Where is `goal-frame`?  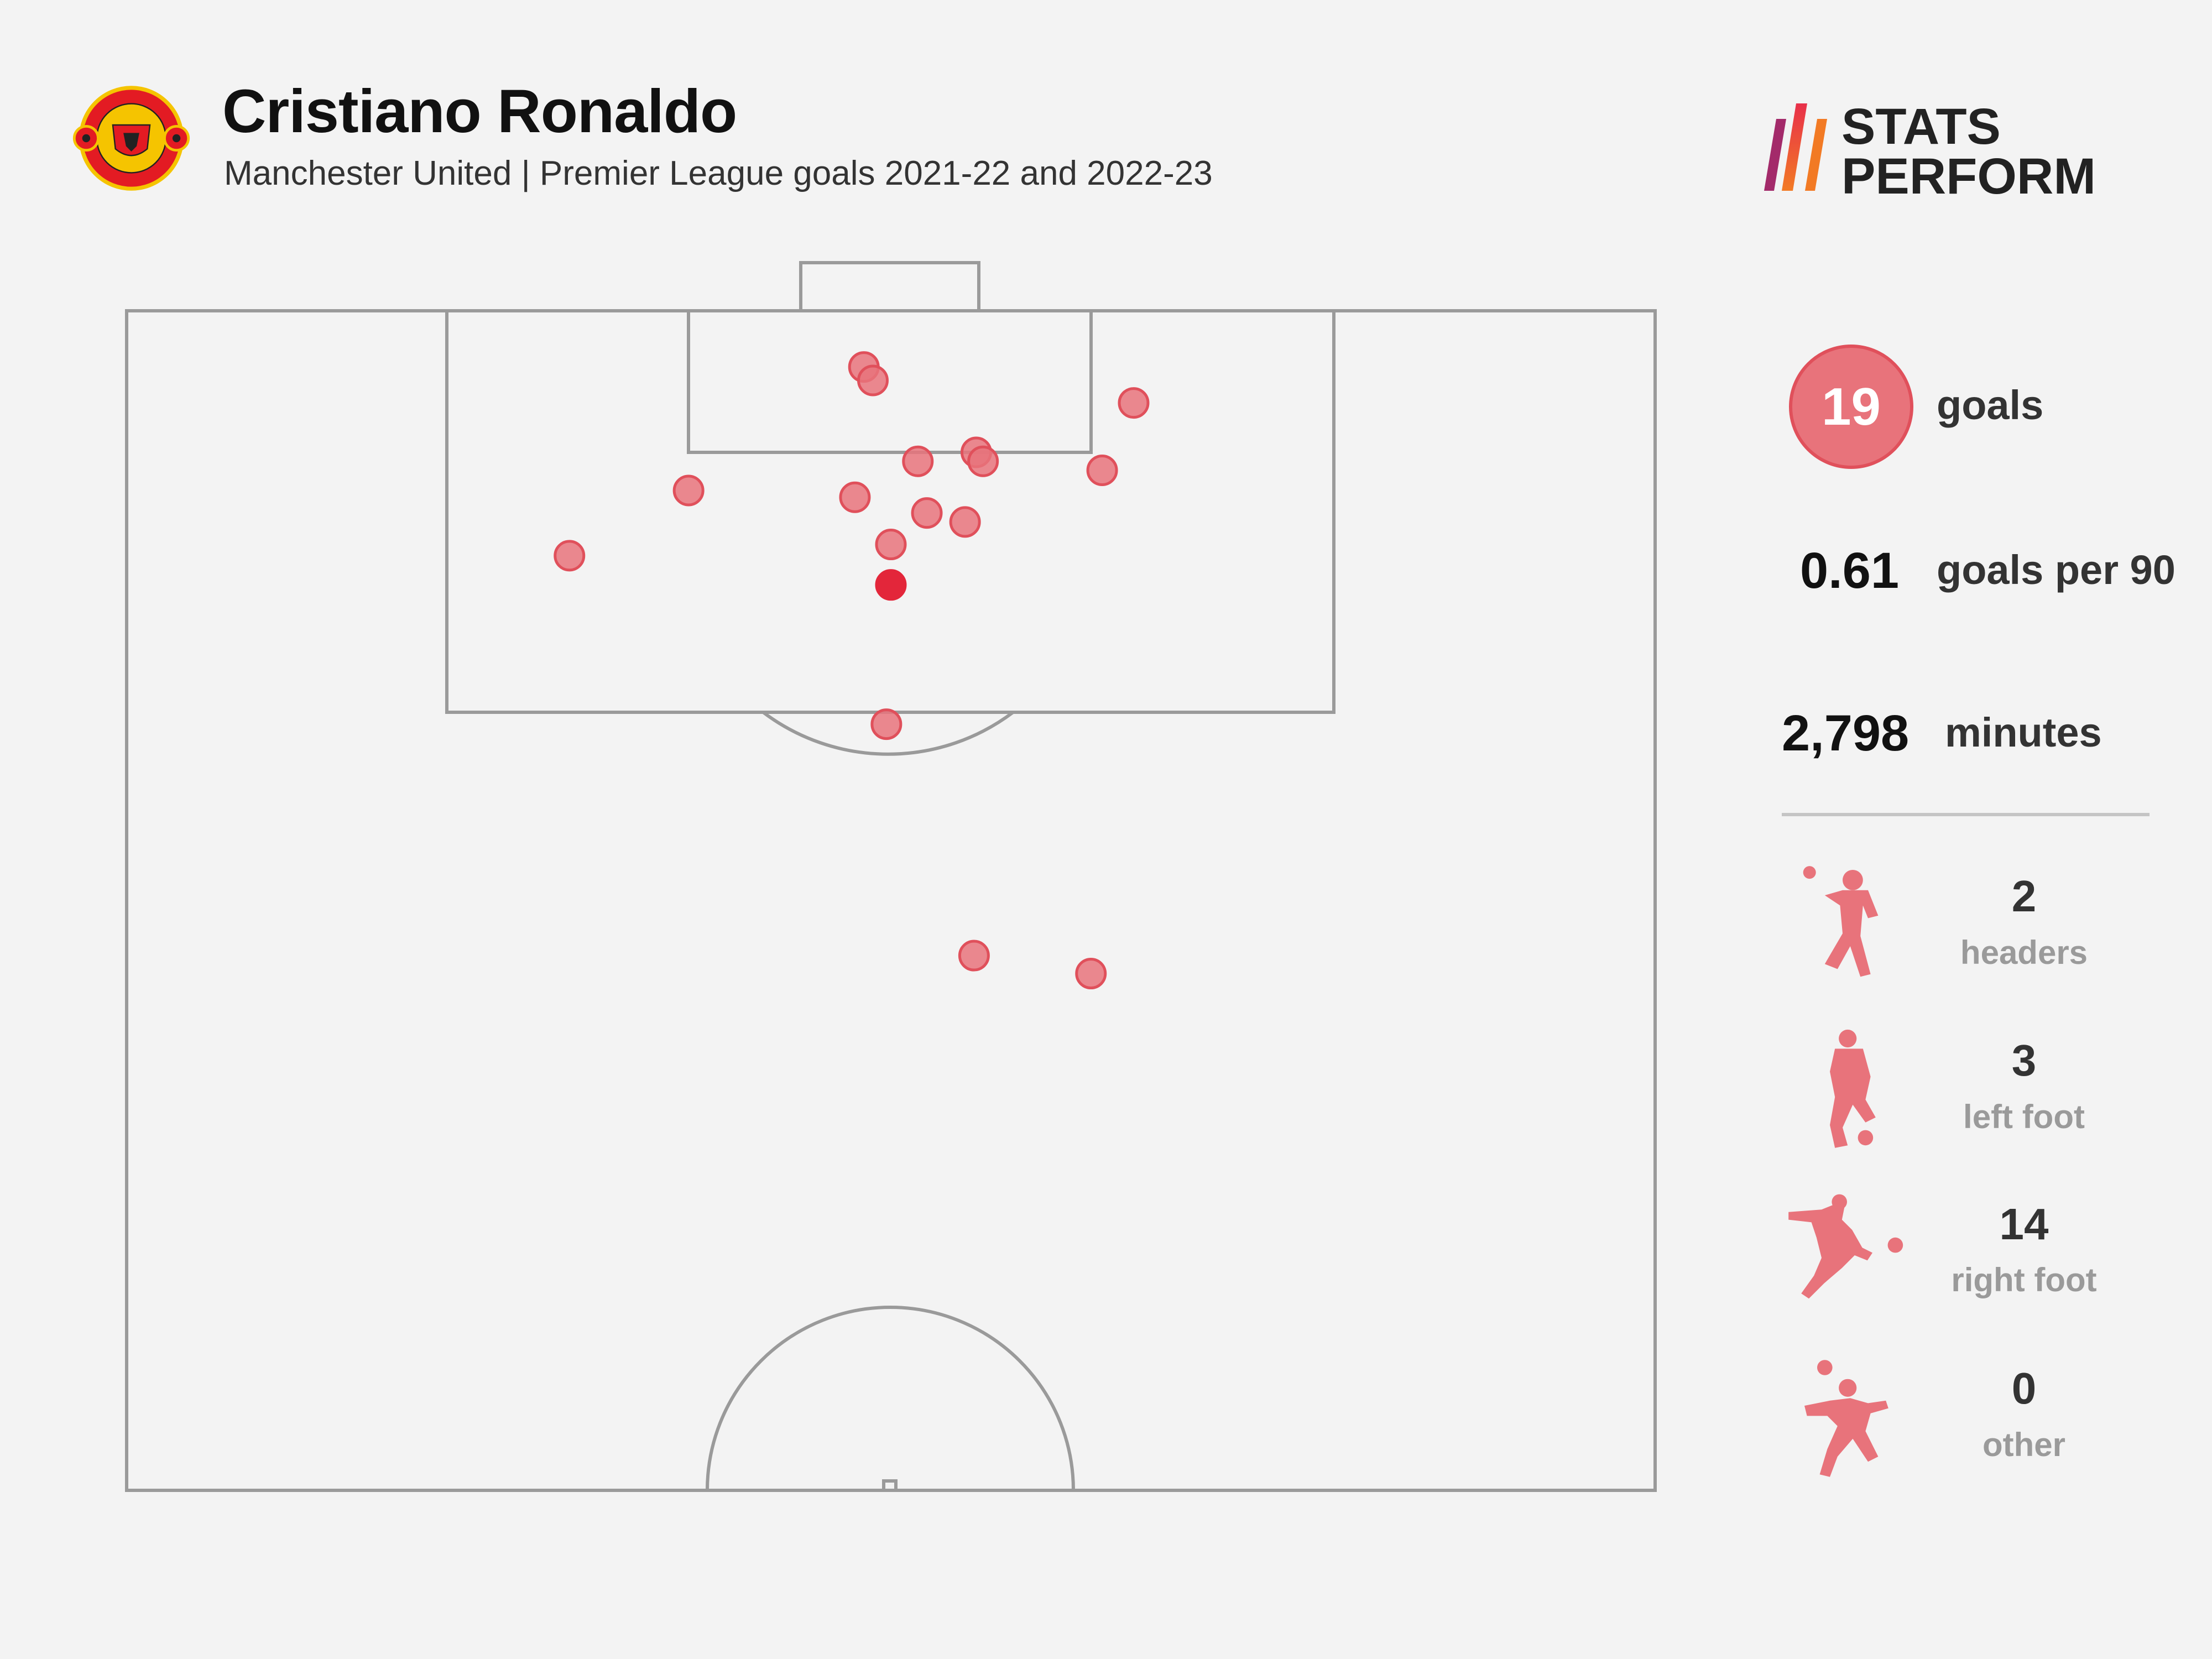 goal-frame is located at coordinates (890, 286).